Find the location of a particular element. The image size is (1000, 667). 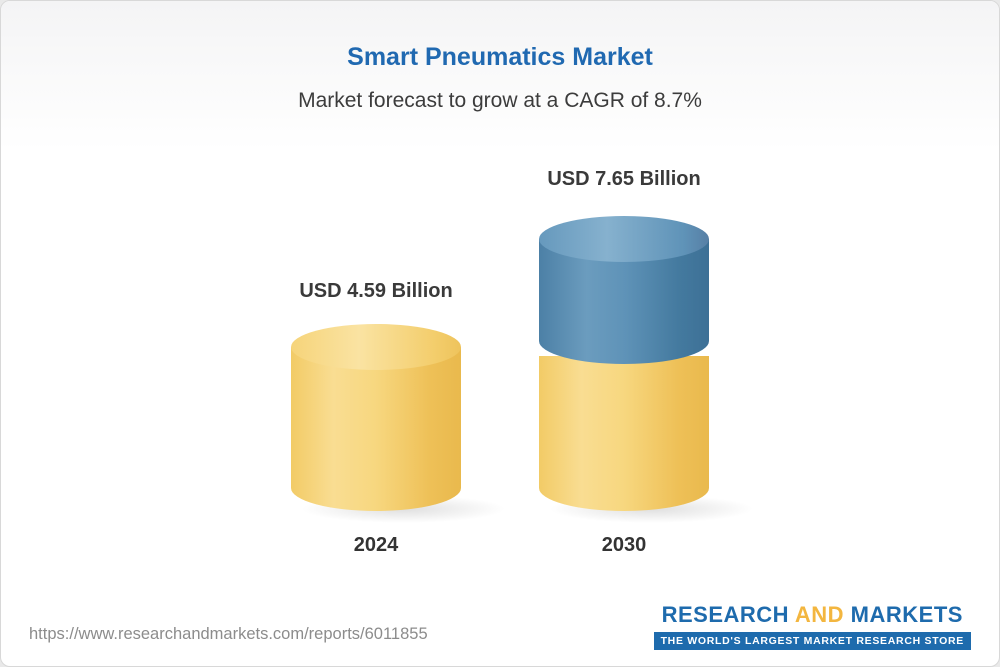

x-axis-label-2030: 2030 is located at coordinates (624, 545).